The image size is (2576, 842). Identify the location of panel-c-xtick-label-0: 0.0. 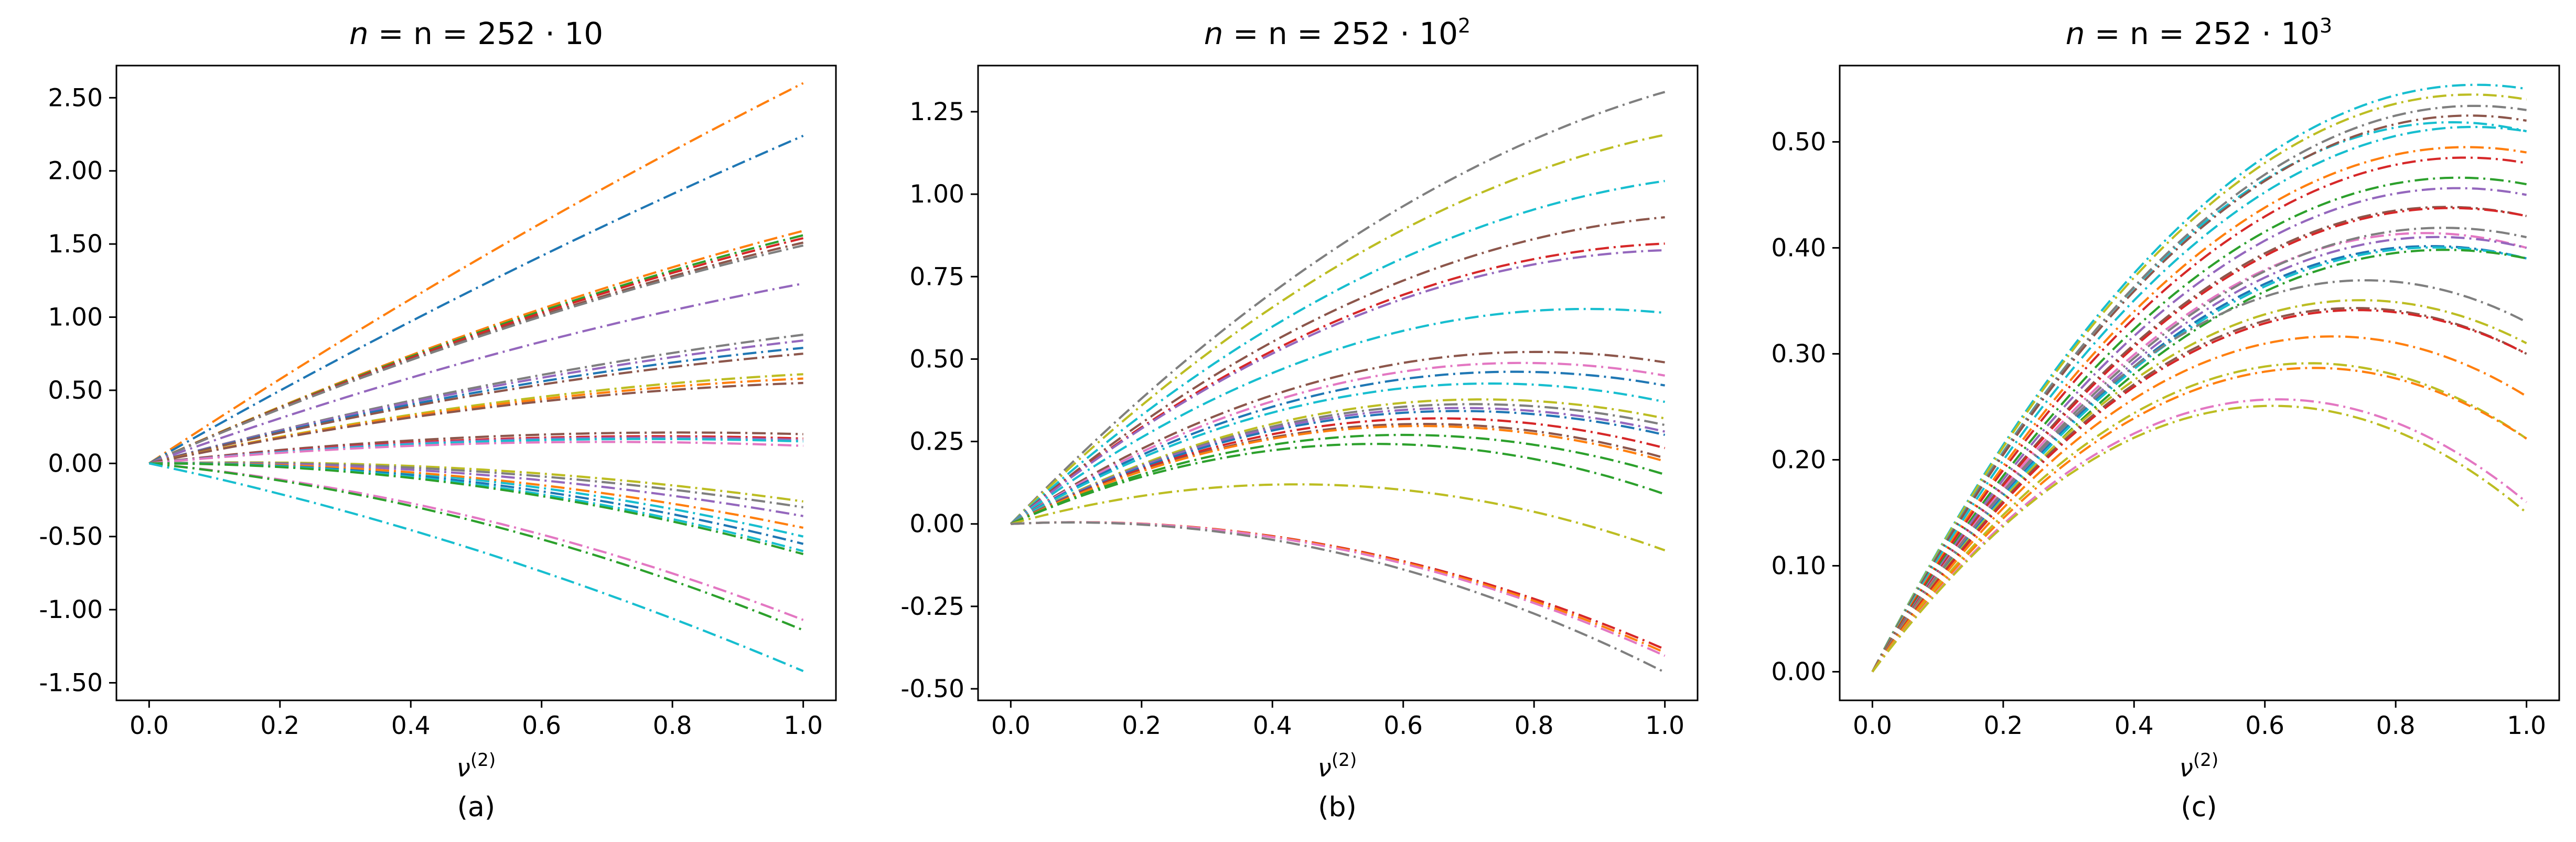
(1872, 725).